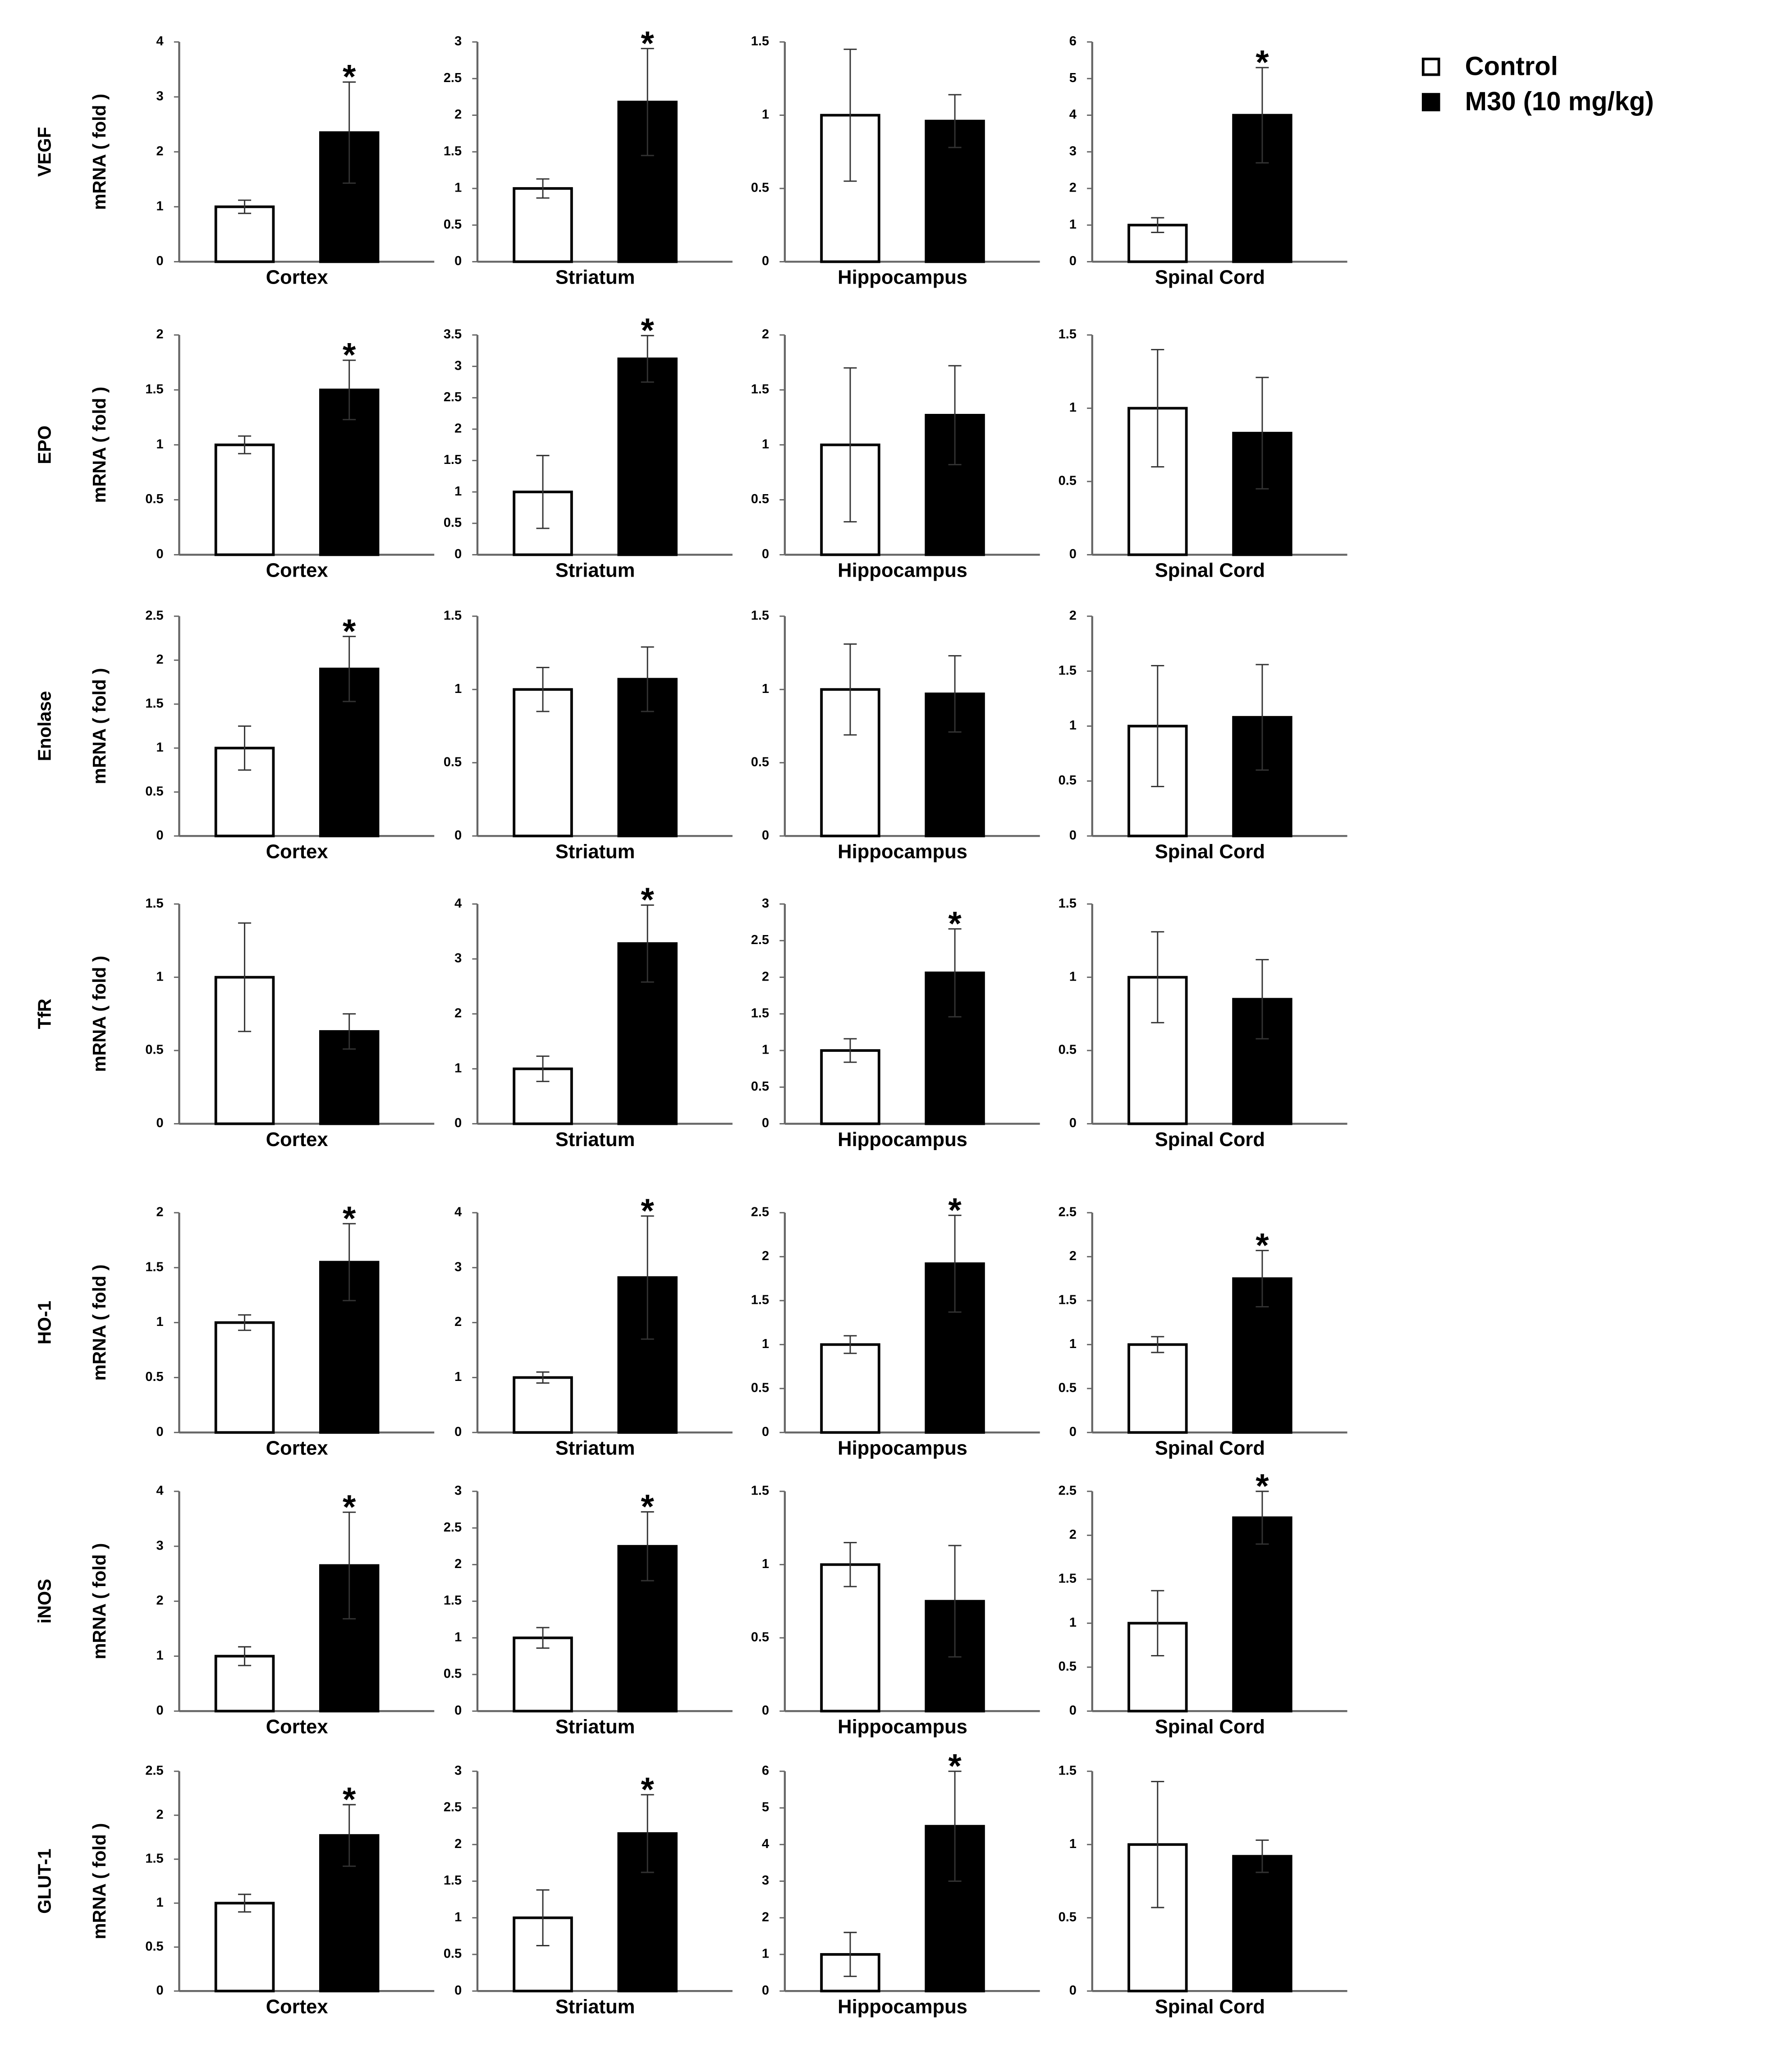  I want to click on y-tick-label: 3.5, so click(453, 334).